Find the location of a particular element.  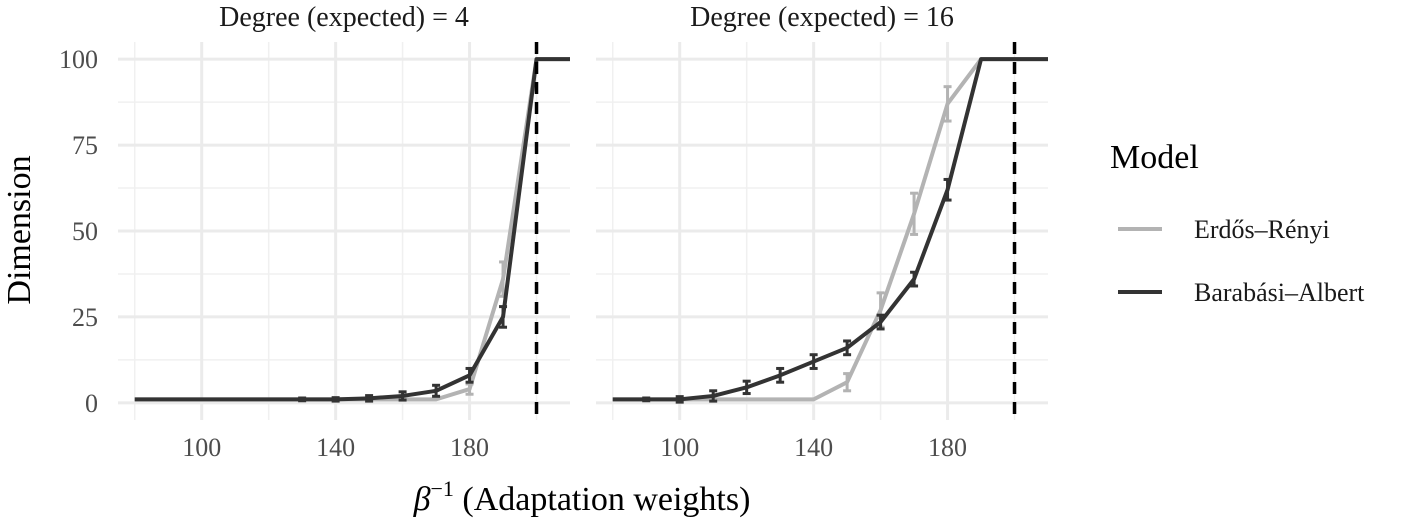

x-axis-title: β−1 (Adaptation weights) is located at coordinates (582, 497).